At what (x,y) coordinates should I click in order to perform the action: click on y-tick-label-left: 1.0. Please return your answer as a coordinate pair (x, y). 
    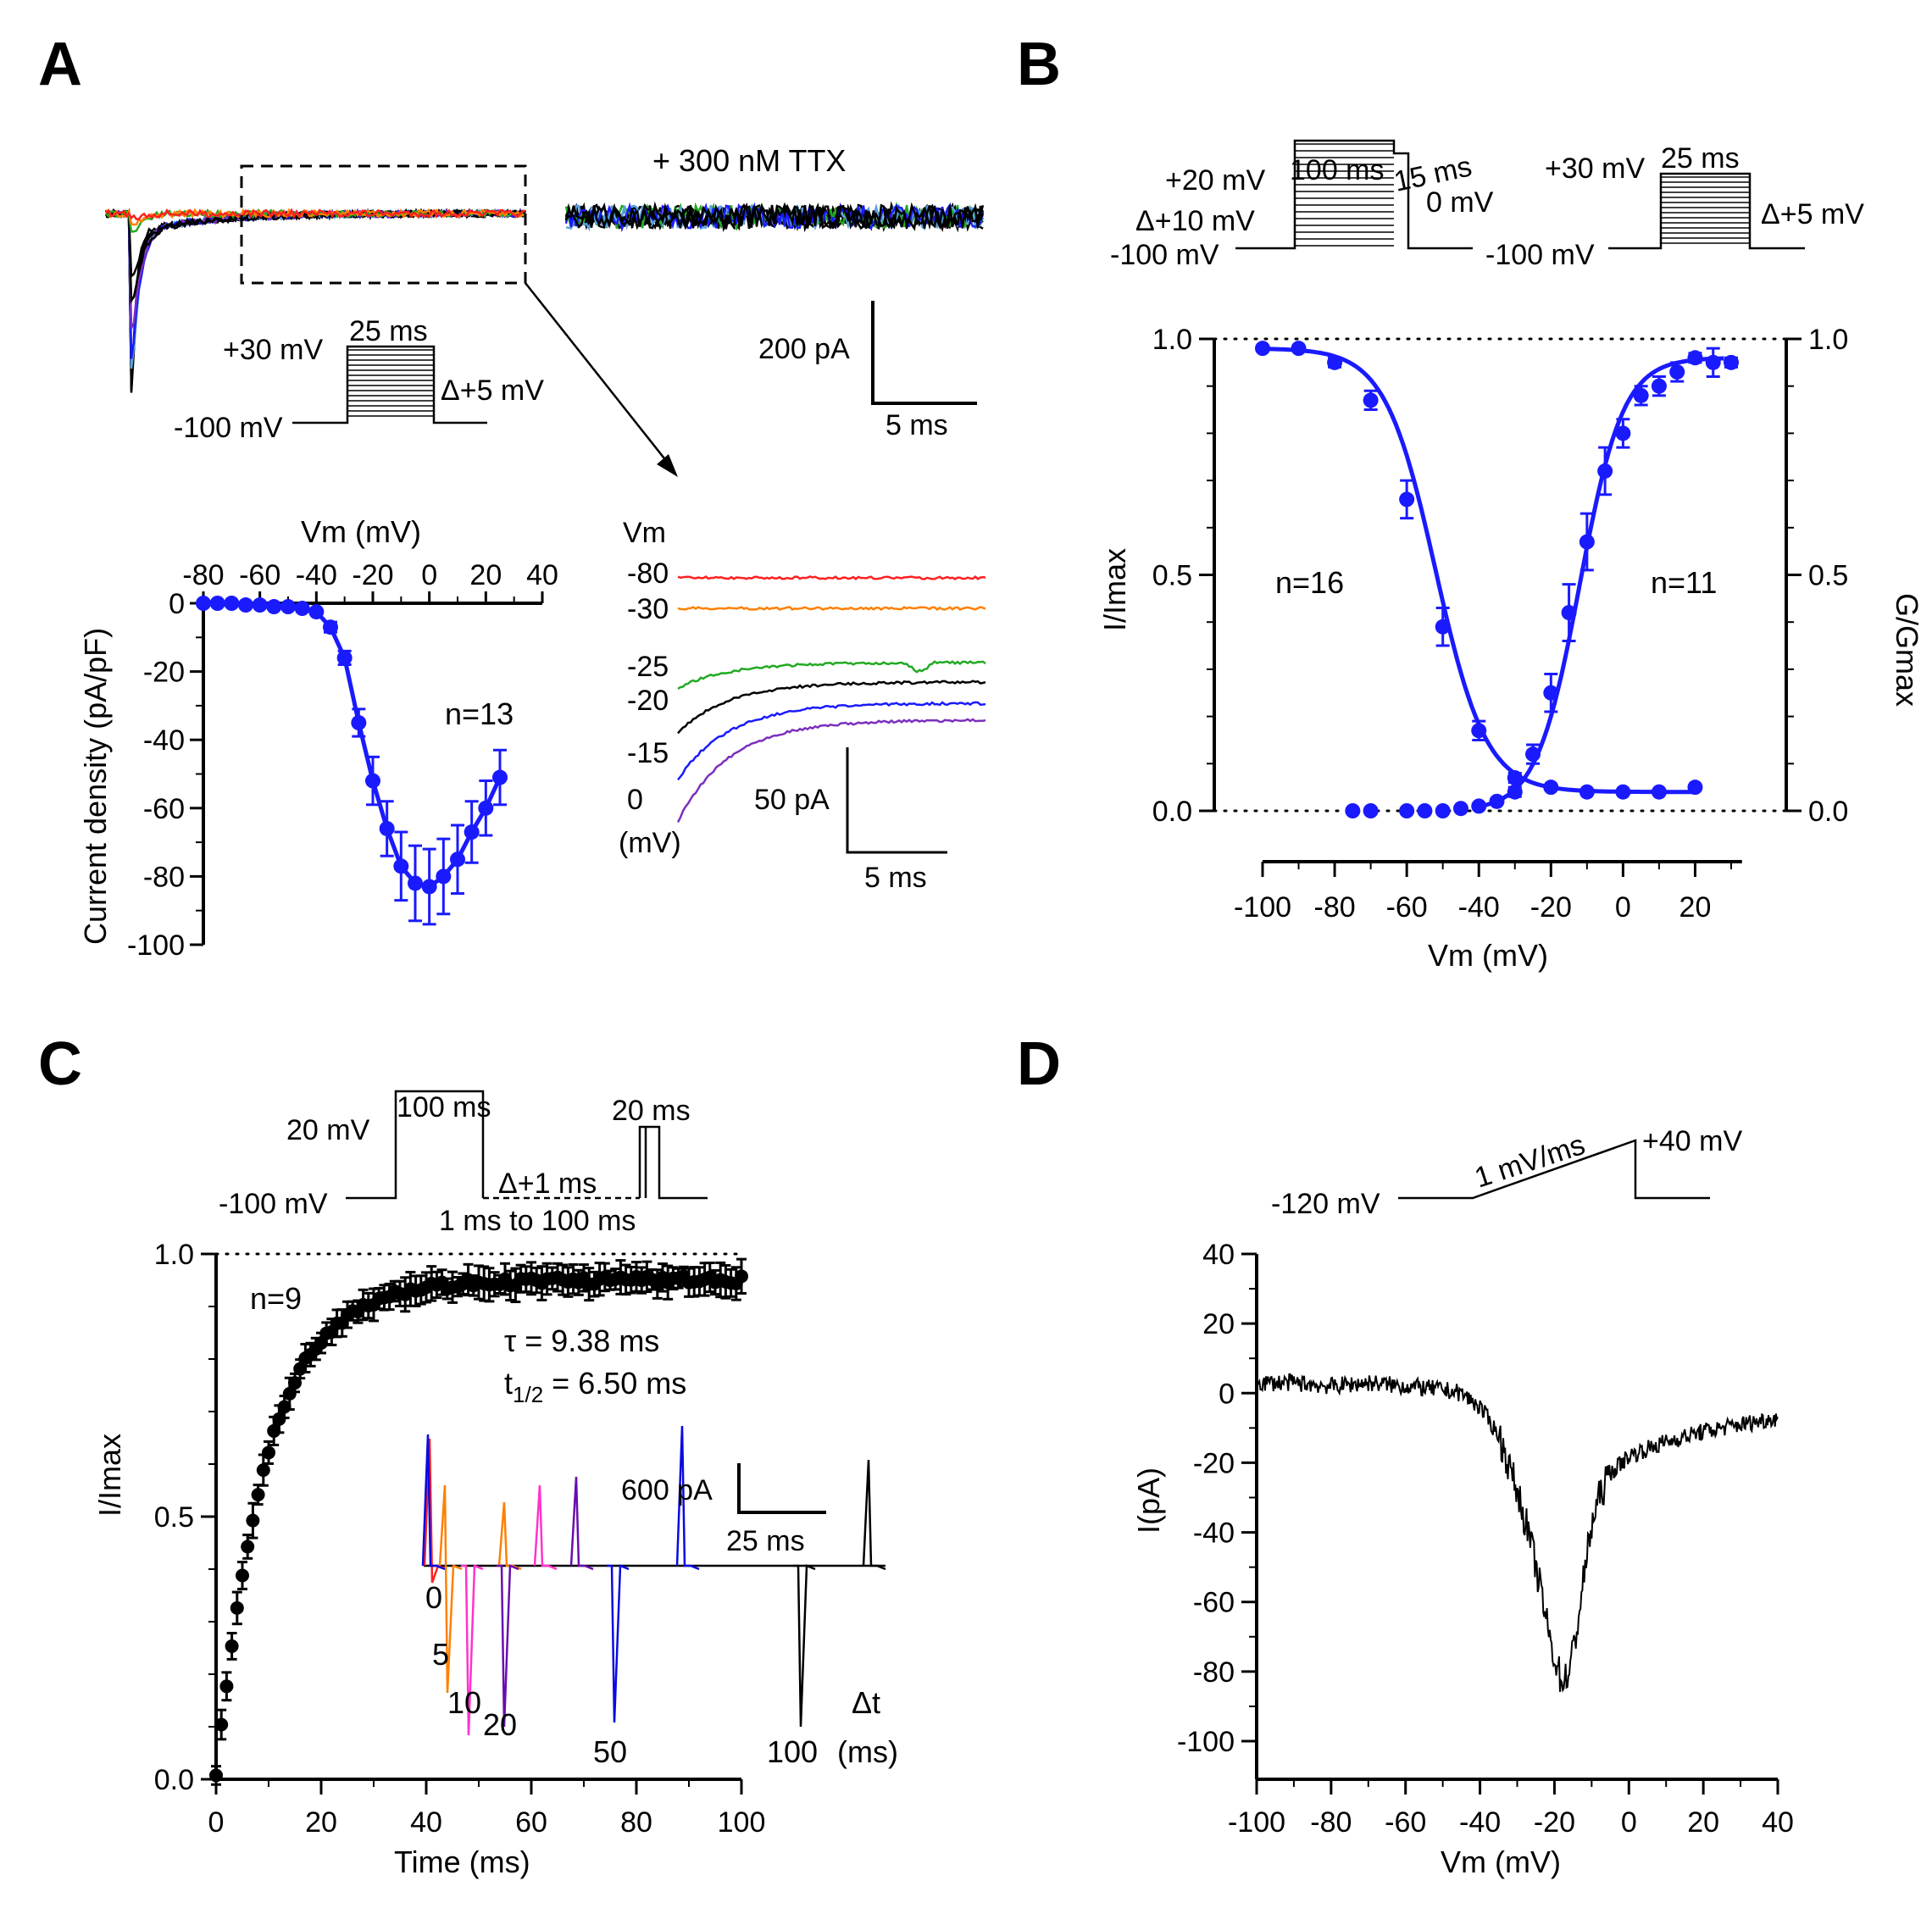
    Looking at the image, I should click on (1172, 340).